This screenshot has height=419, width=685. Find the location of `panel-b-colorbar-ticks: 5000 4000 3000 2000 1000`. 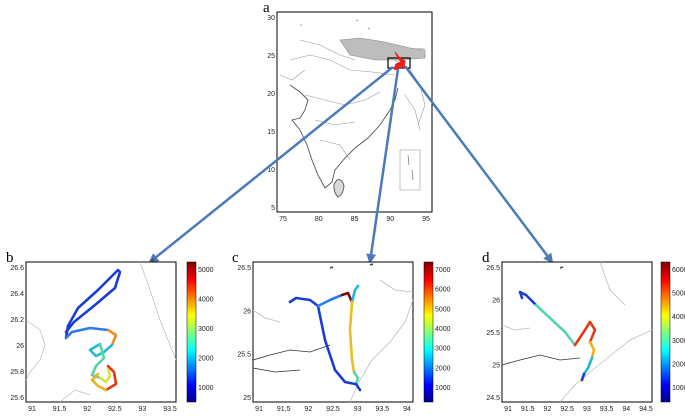

panel-b-colorbar-ticks: 5000 4000 3000 2000 1000 is located at coordinates (206, 329).